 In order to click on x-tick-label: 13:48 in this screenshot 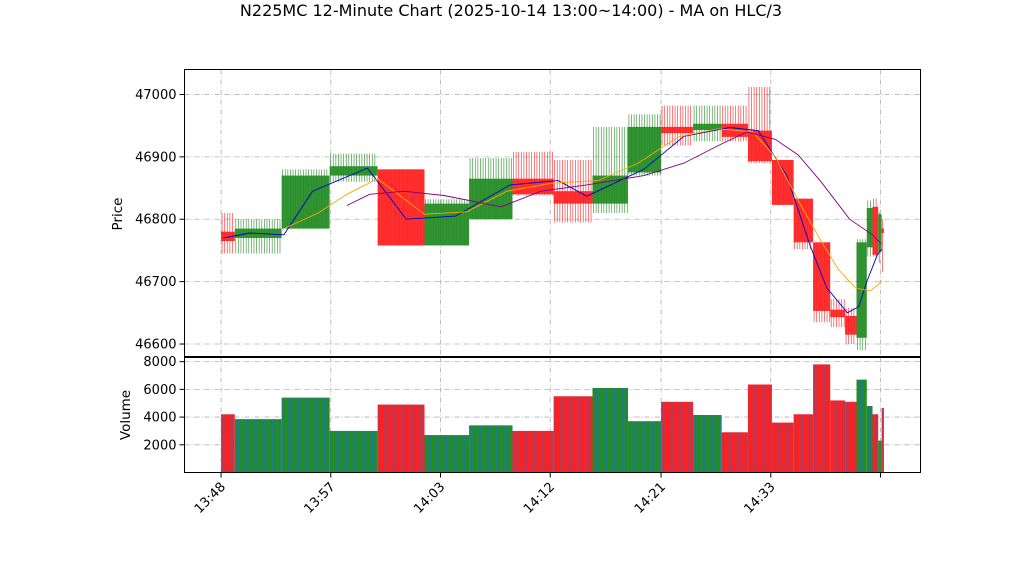, I will do `click(210, 498)`.